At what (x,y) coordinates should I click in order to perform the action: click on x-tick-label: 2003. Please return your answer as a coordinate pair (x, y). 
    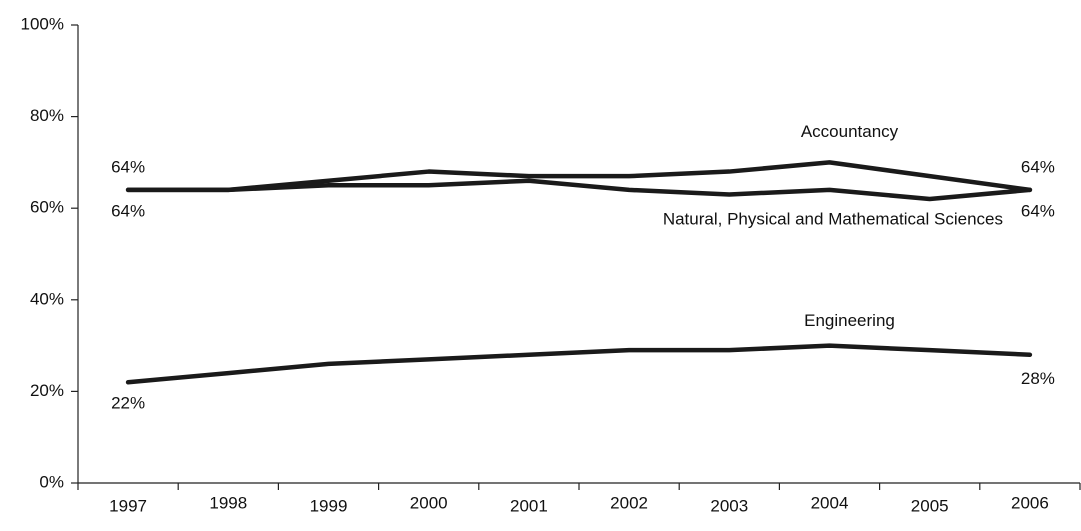
    Looking at the image, I should click on (729, 505).